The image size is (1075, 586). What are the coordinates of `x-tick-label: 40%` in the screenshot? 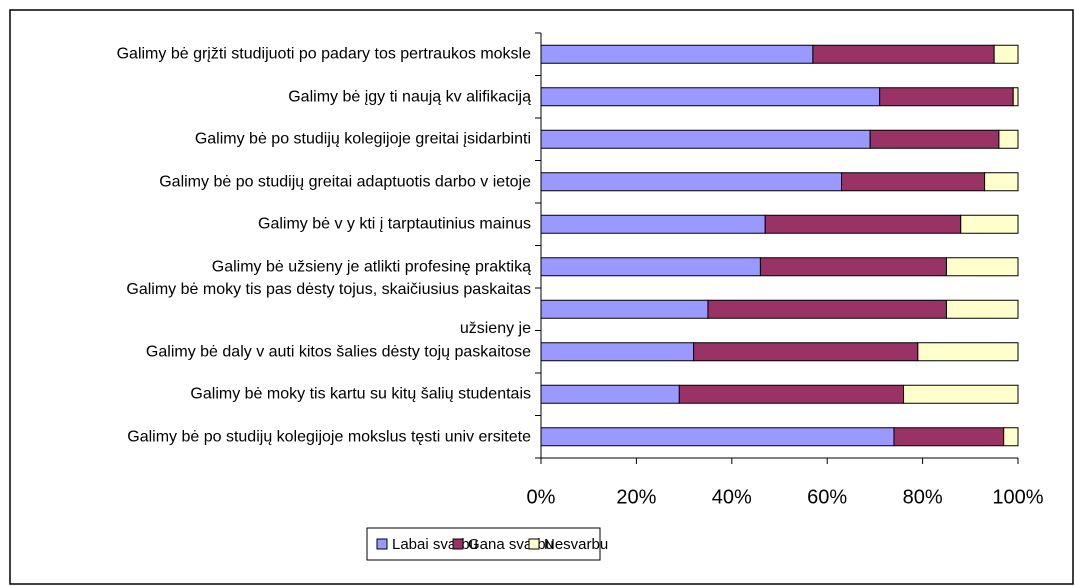 It's located at (732, 497).